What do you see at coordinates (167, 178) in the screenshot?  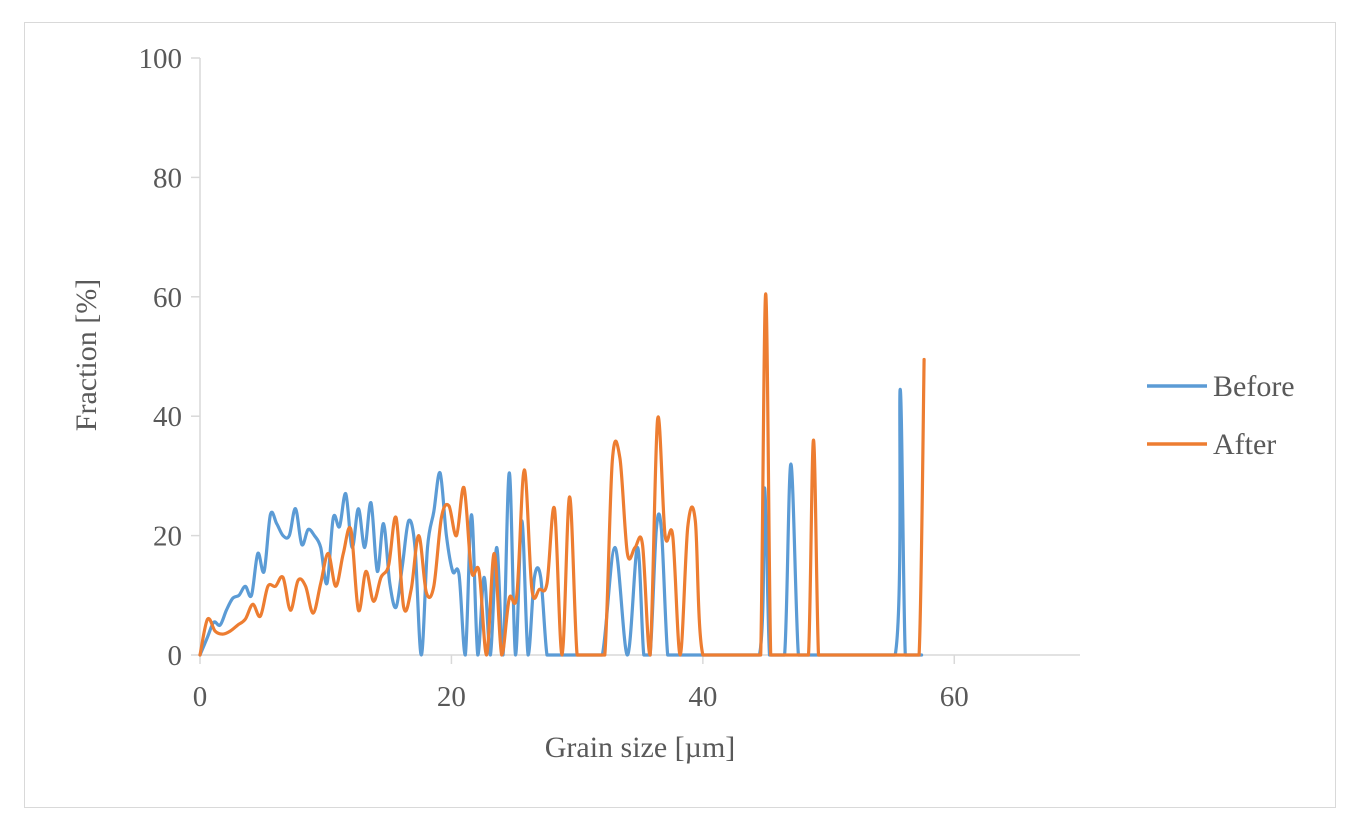 I see `y-tick-label: 80` at bounding box center [167, 178].